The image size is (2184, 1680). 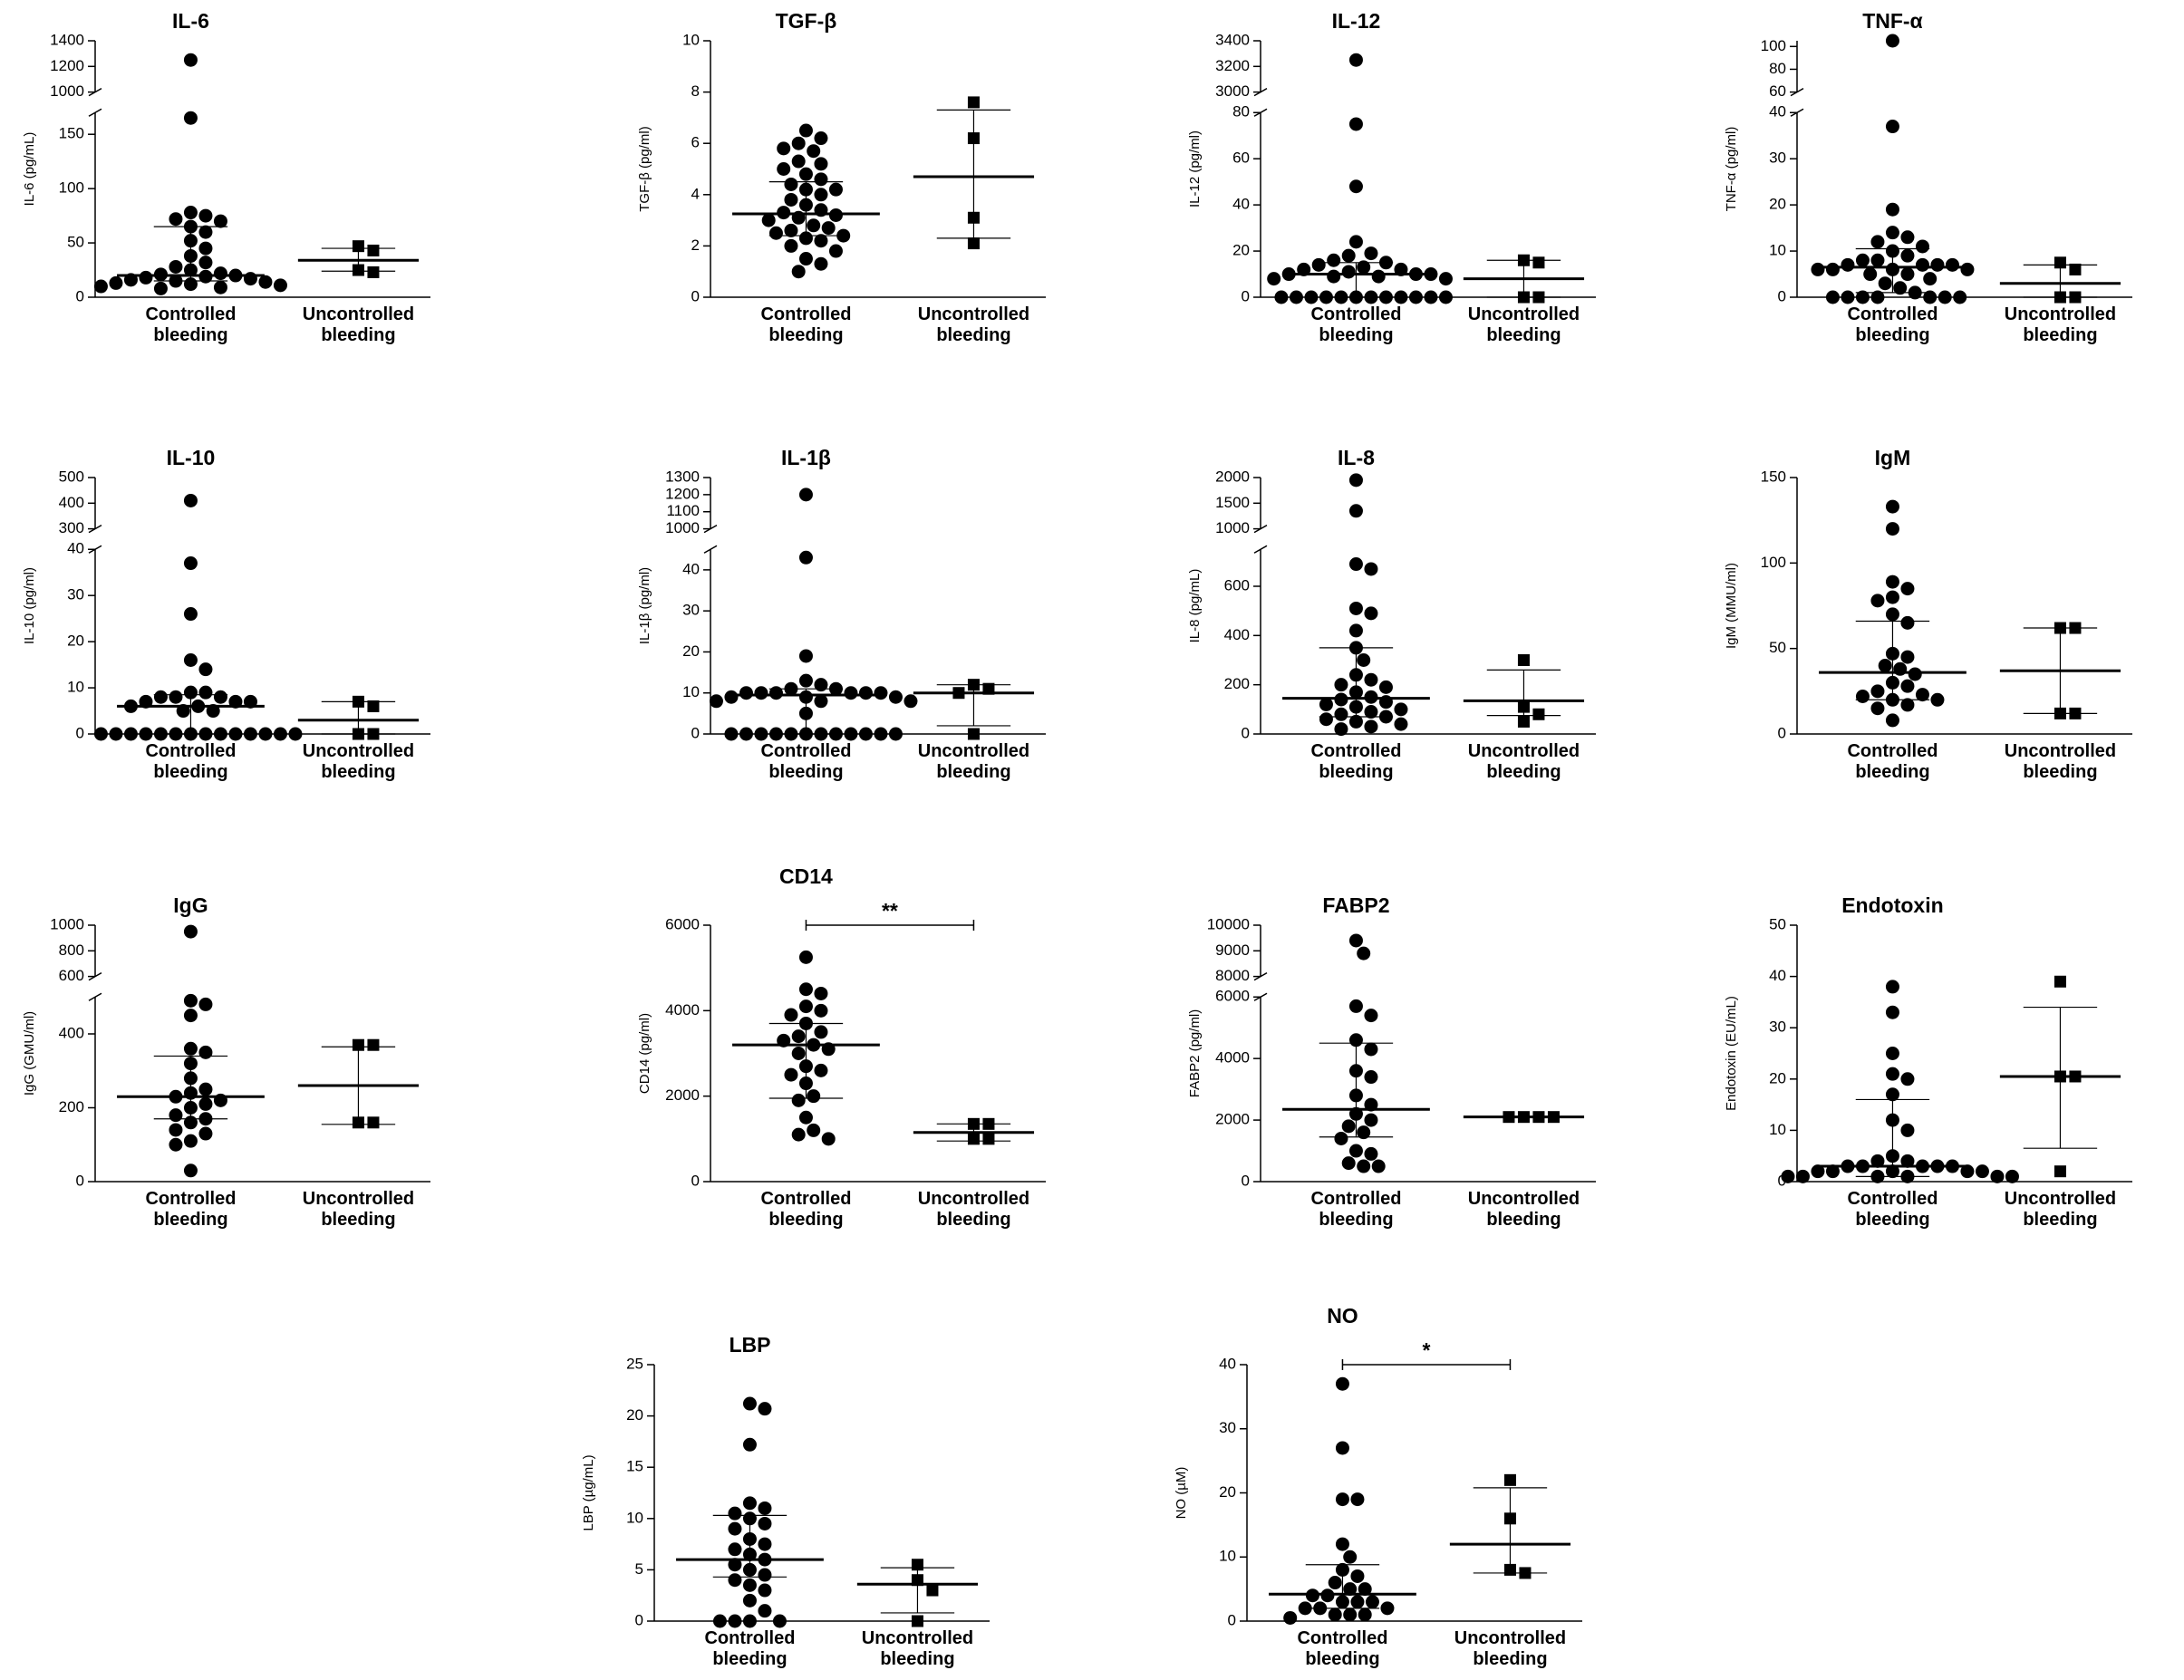 What do you see at coordinates (1232, 39) in the screenshot?
I see `y-tick-label: 3400` at bounding box center [1232, 39].